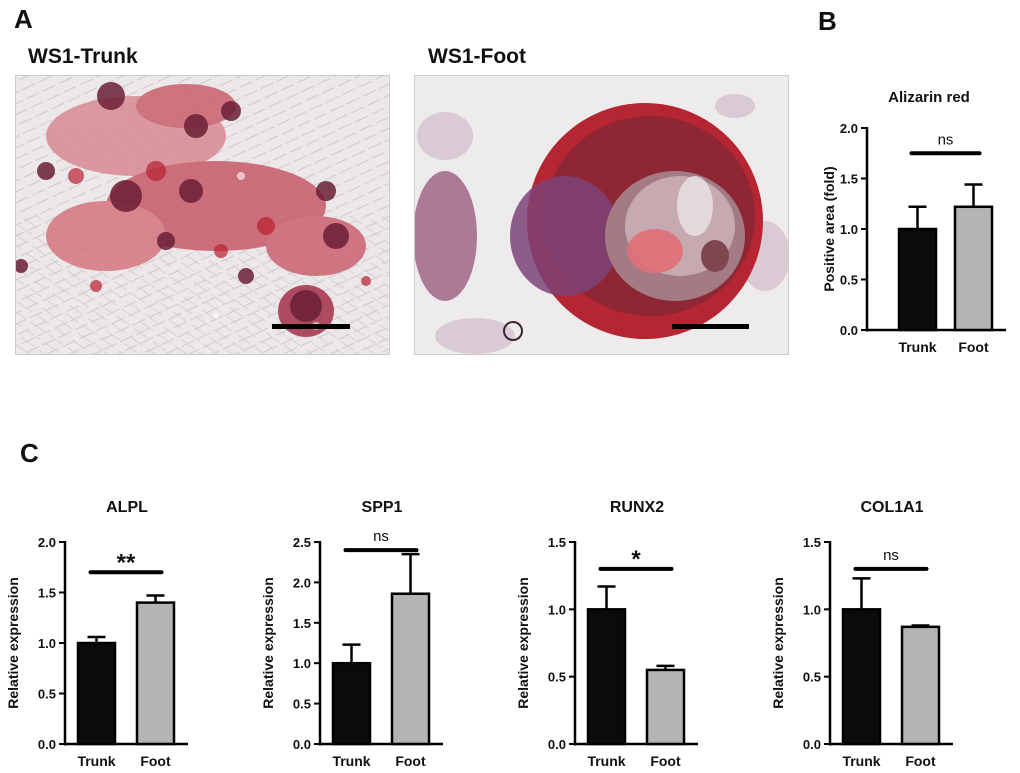  Describe the element at coordinates (891, 507) in the screenshot. I see `col1a1-chart-title: COL1A1` at that location.